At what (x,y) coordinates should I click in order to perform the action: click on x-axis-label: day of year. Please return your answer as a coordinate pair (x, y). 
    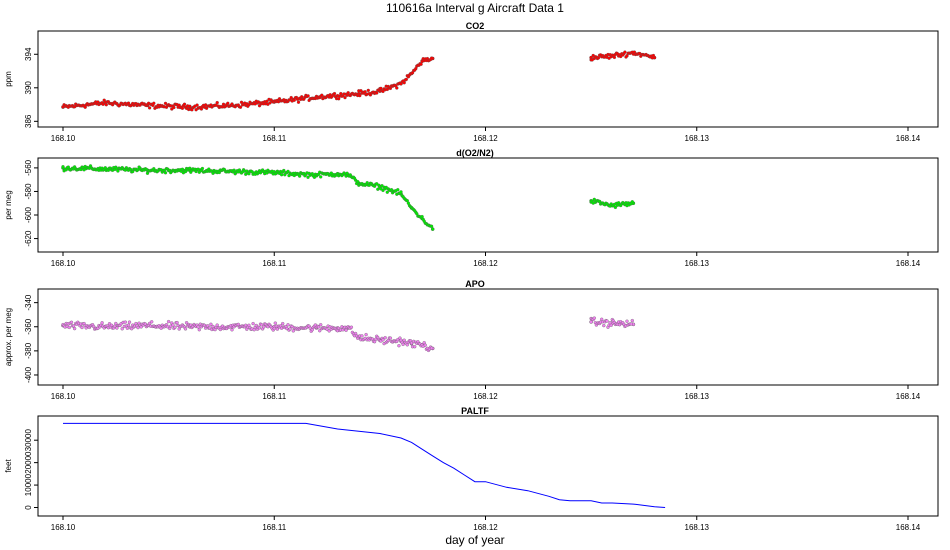
    Looking at the image, I should click on (474, 540).